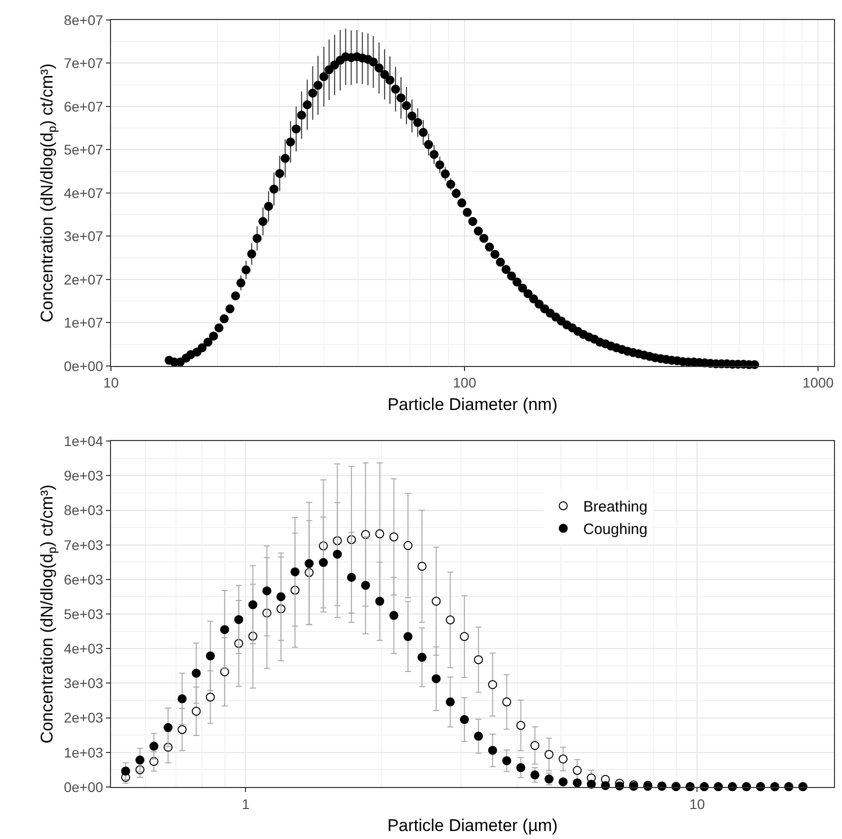 The height and width of the screenshot is (839, 842). What do you see at coordinates (84, 579) in the screenshot?
I see `y-tick-label: 6e+03` at bounding box center [84, 579].